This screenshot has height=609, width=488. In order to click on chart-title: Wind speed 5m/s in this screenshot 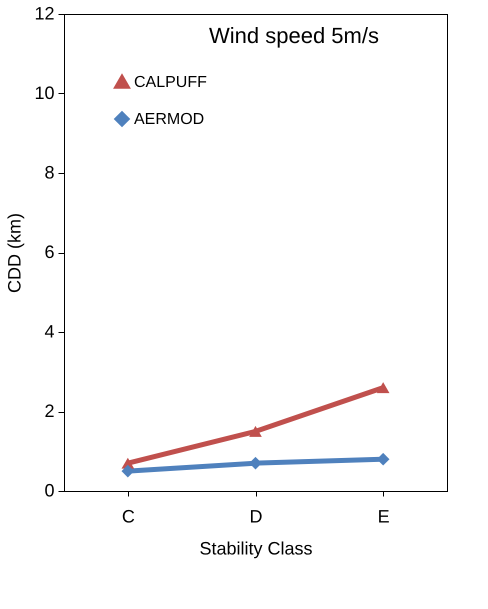, I will do `click(294, 35)`.